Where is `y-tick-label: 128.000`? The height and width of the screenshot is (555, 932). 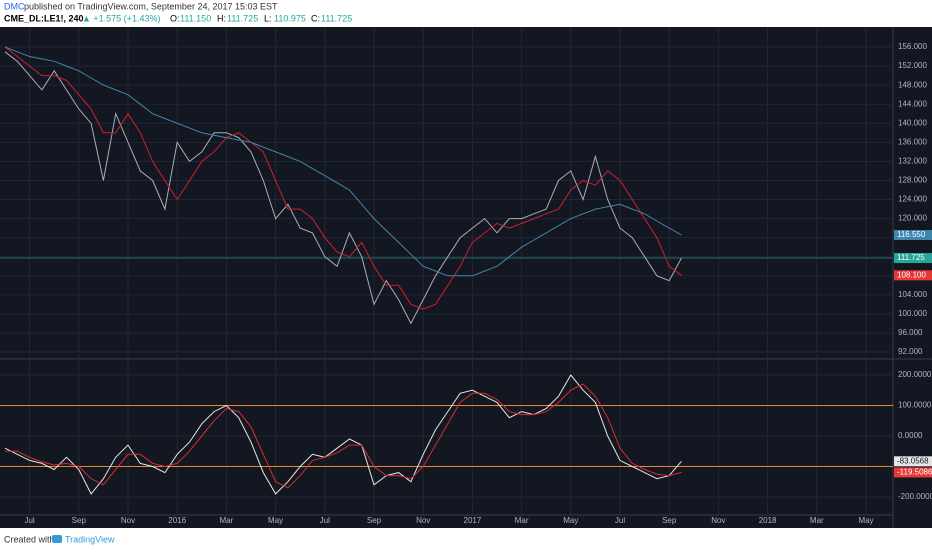
y-tick-label: 128.000 is located at coordinates (912, 180).